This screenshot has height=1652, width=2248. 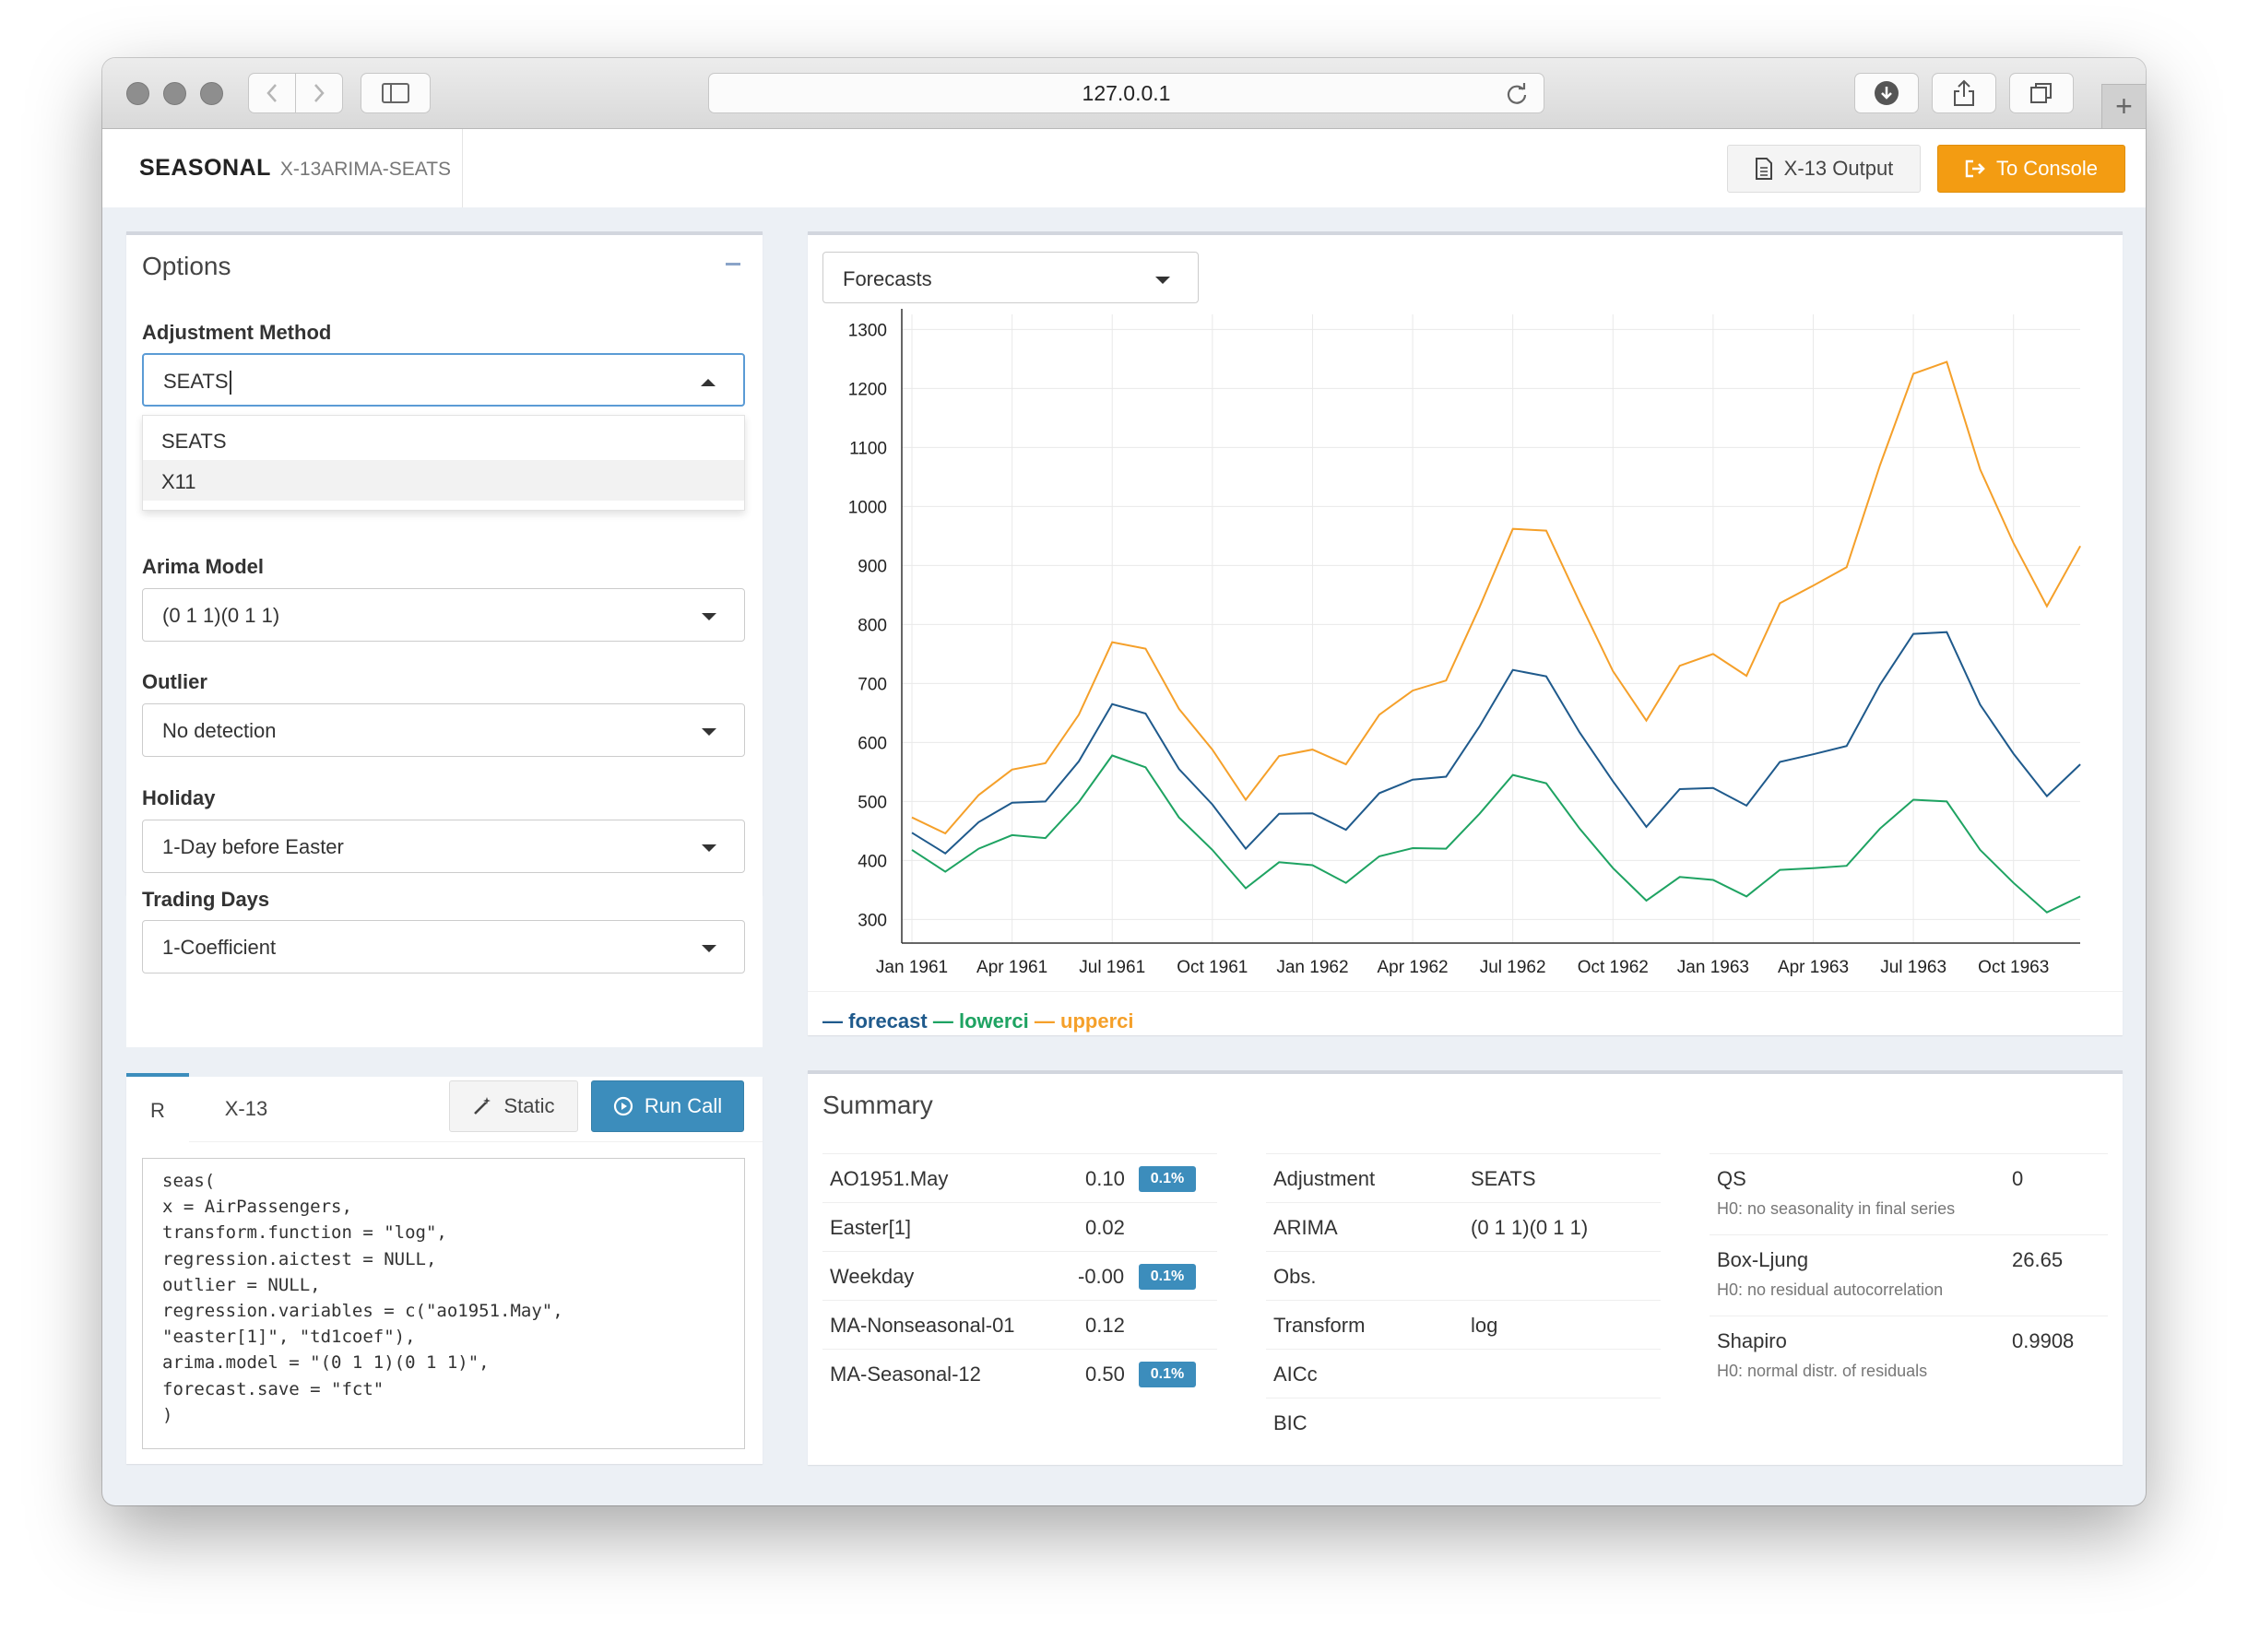 I want to click on x-tick-label: Jul 1962, so click(x=1513, y=967).